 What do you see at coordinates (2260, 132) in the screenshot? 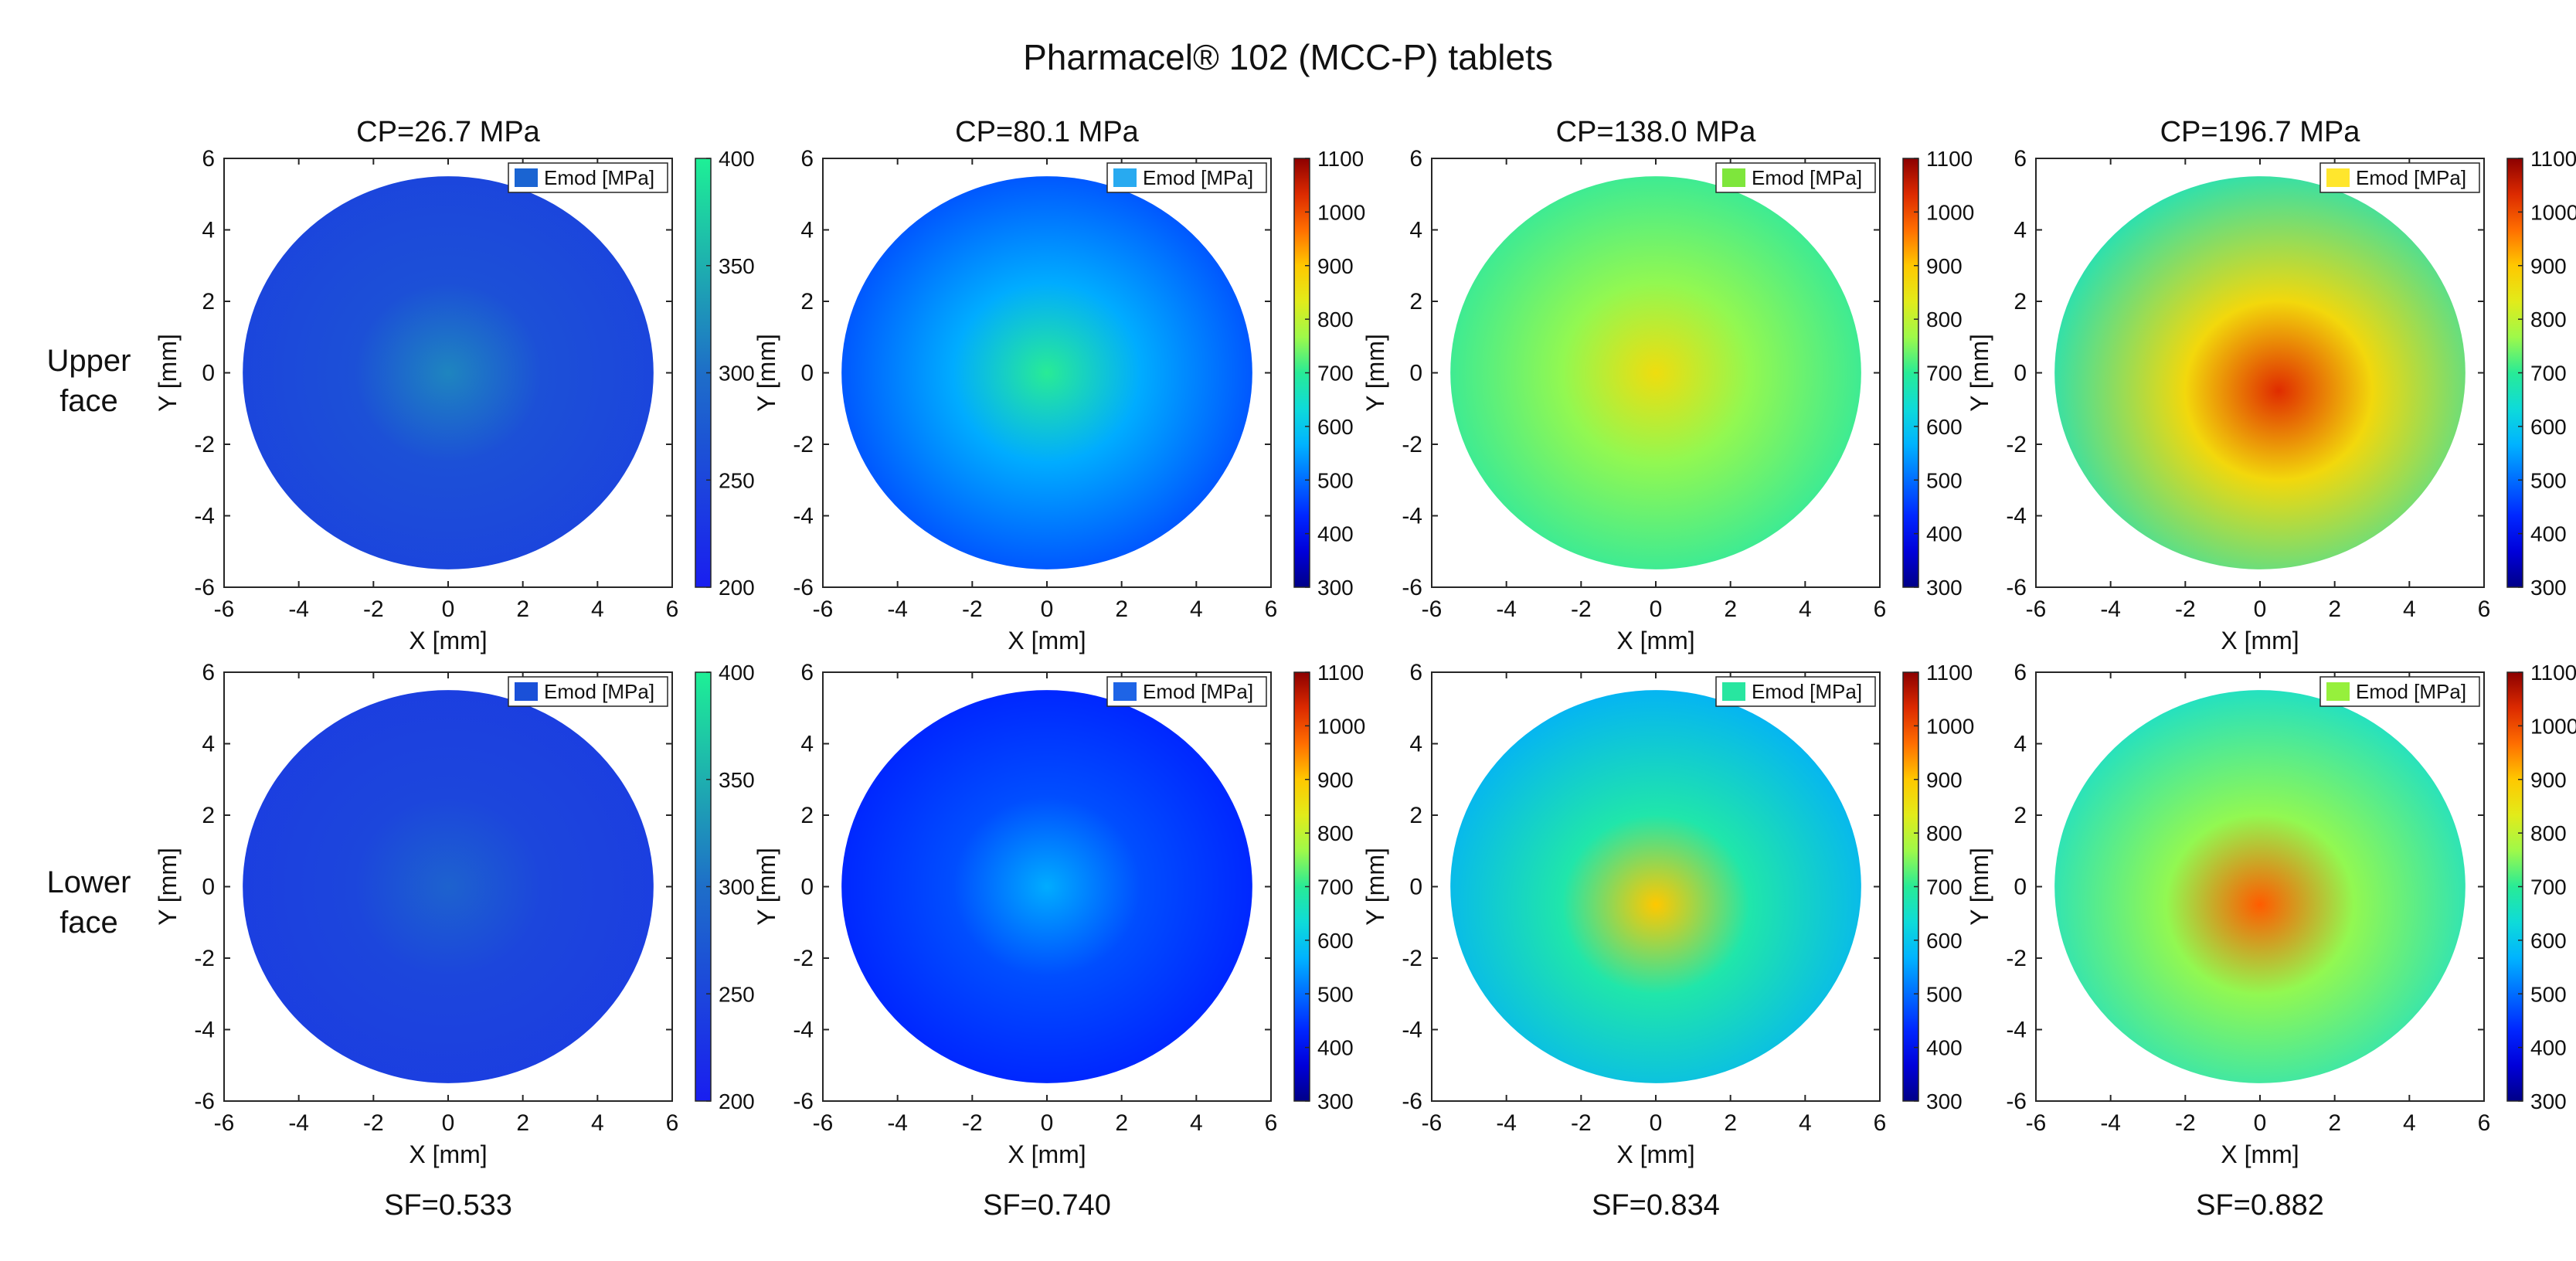
I see `panel-title: CP=196.7 MPa` at bounding box center [2260, 132].